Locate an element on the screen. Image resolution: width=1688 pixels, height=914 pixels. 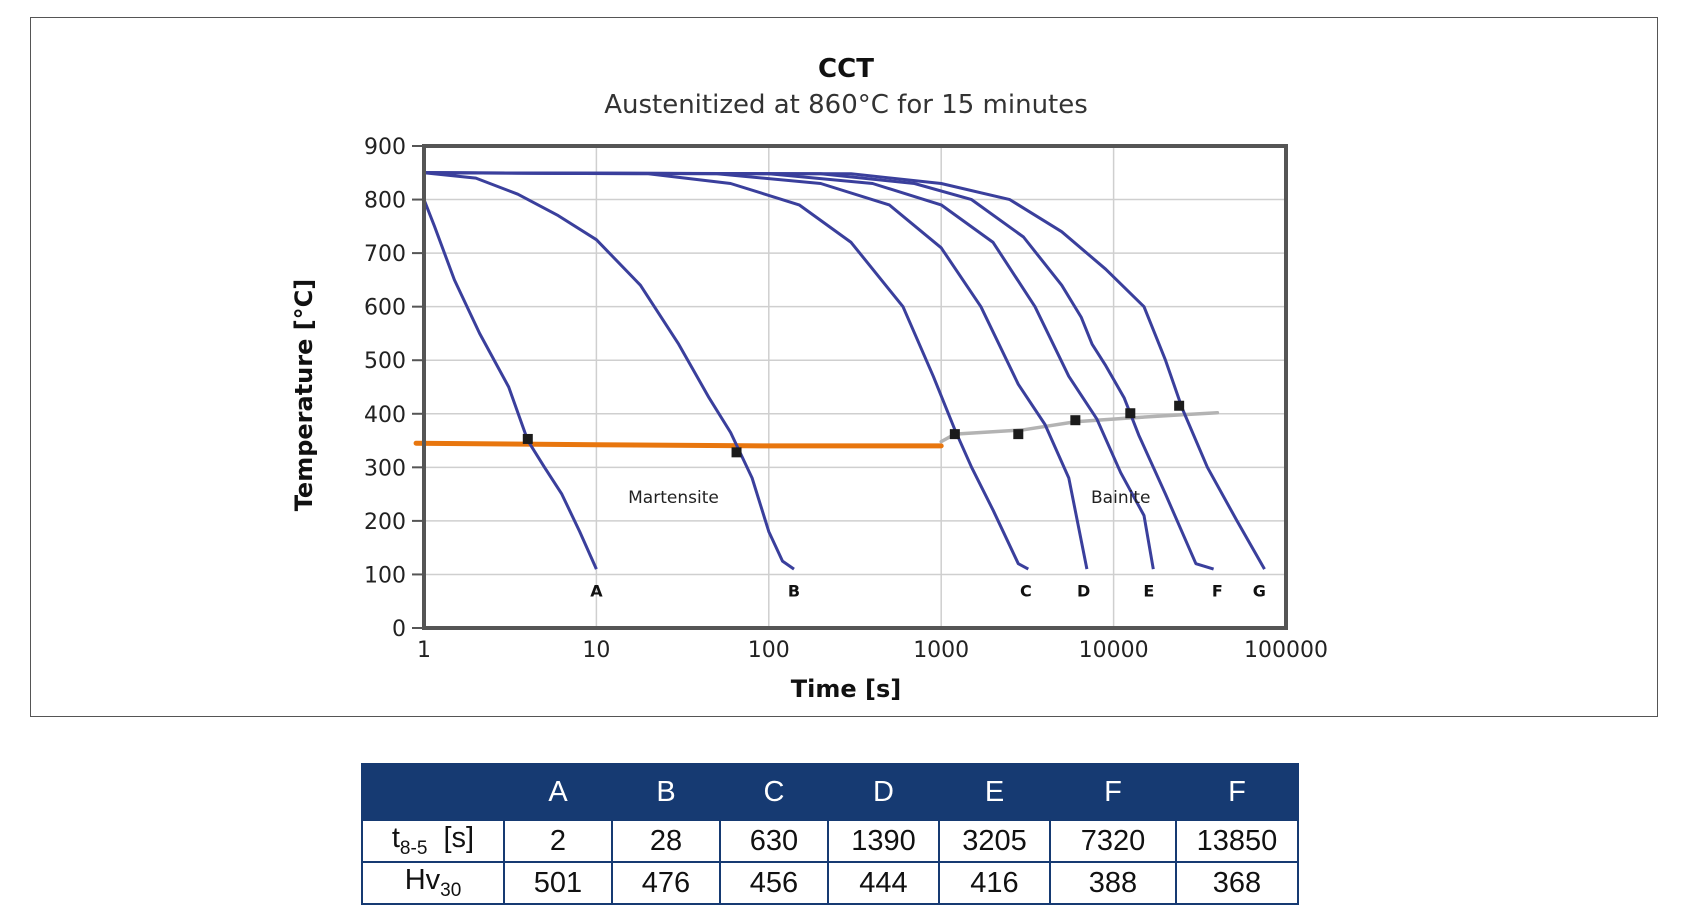
y-tick-label: 0 is located at coordinates (399, 629).